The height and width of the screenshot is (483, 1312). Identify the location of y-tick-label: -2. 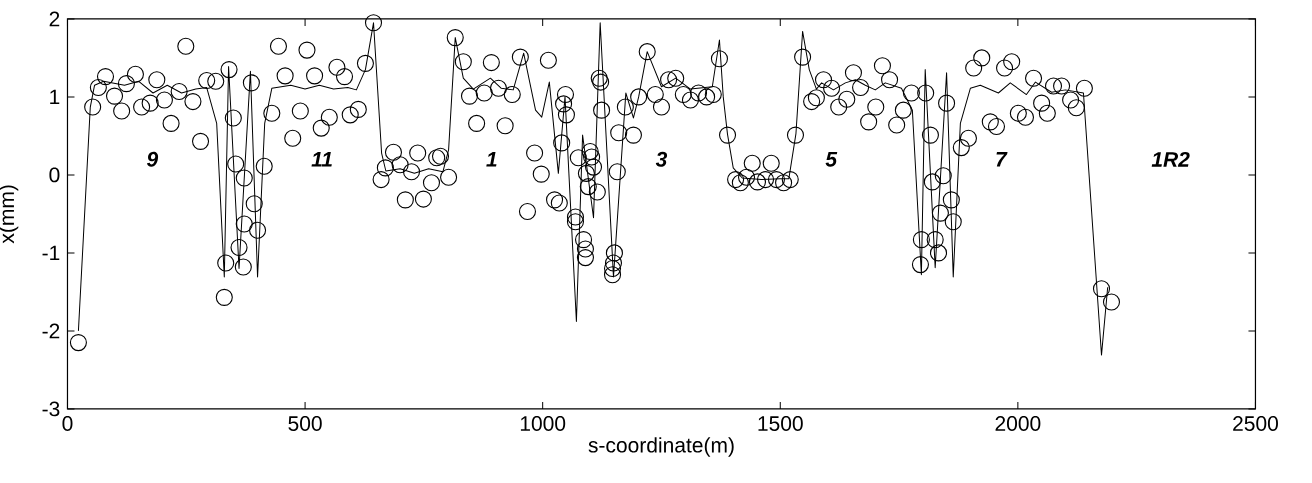
(51, 331).